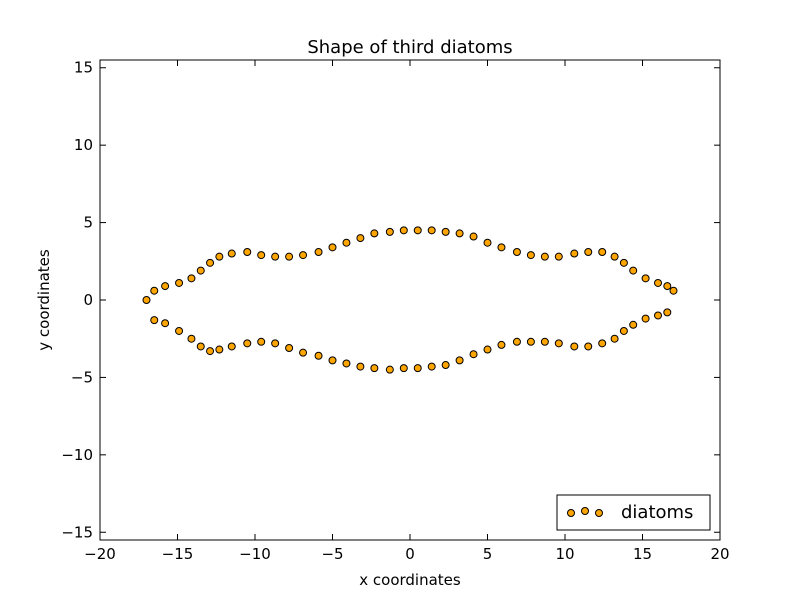 This screenshot has height=600, width=800. Describe the element at coordinates (410, 554) in the screenshot. I see `x-tick-label: 0` at that location.